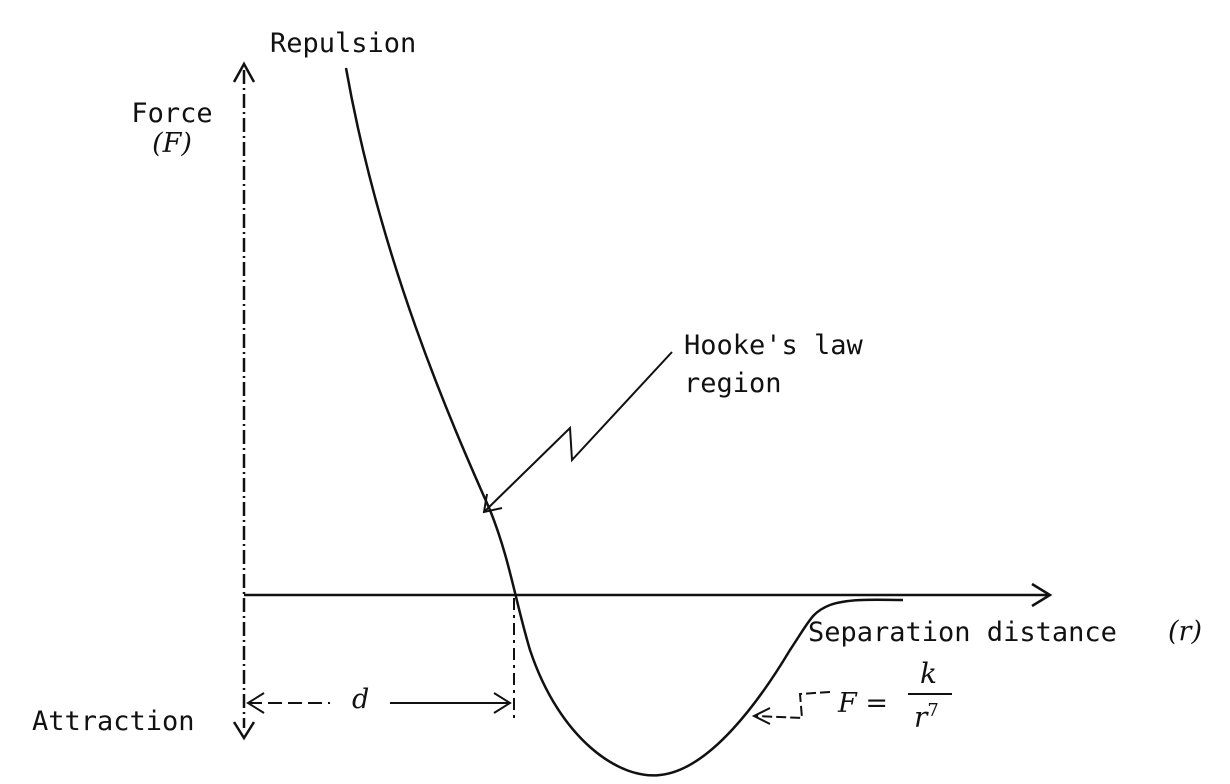 This screenshot has width=1230, height=784. Describe the element at coordinates (761, 716) in the screenshot. I see `formula-leader-arrowhead` at that location.